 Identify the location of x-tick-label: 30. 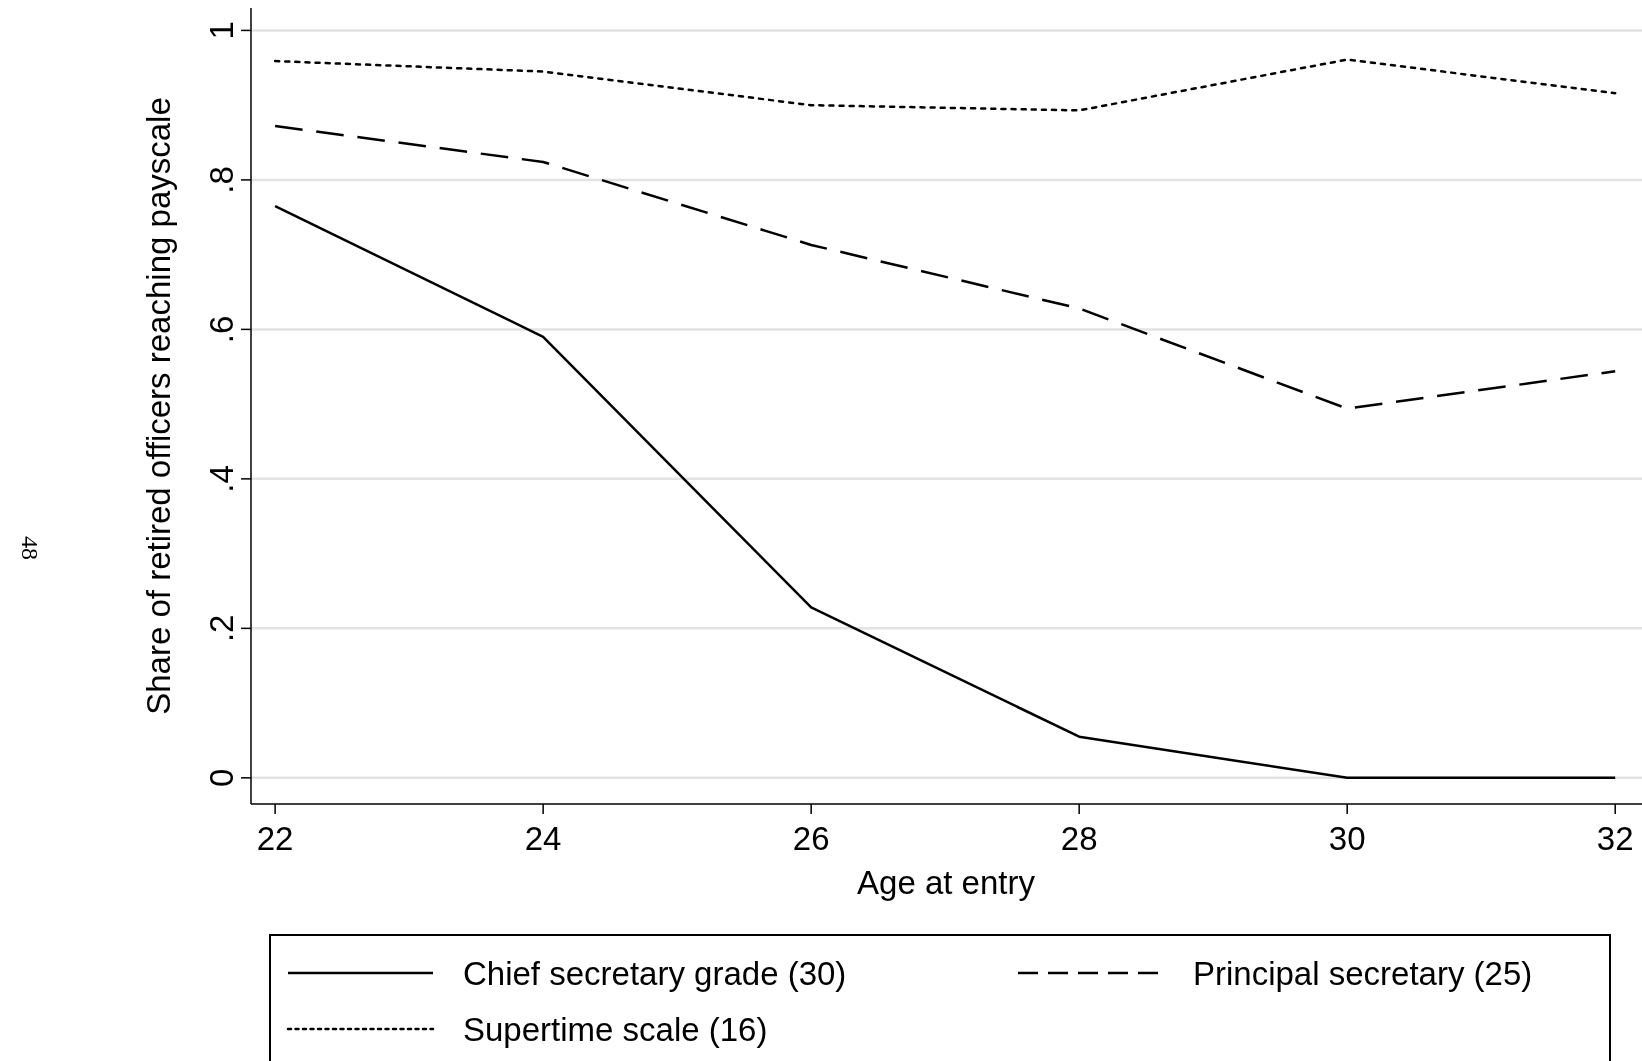
(1347, 838).